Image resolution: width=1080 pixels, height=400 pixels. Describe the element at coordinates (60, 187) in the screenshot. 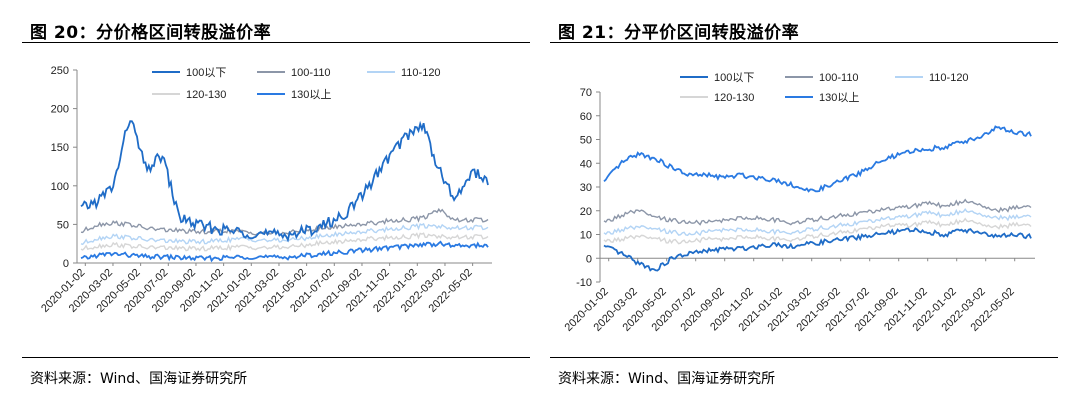

I see `y-tick-label: 100` at that location.